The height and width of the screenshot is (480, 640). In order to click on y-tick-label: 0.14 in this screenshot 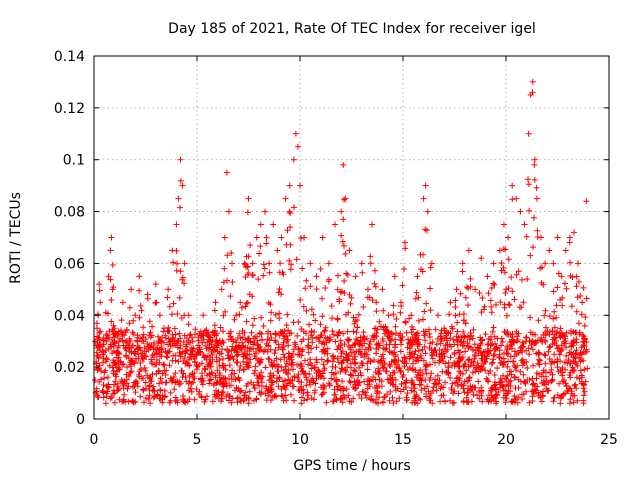, I will do `click(69, 57)`.